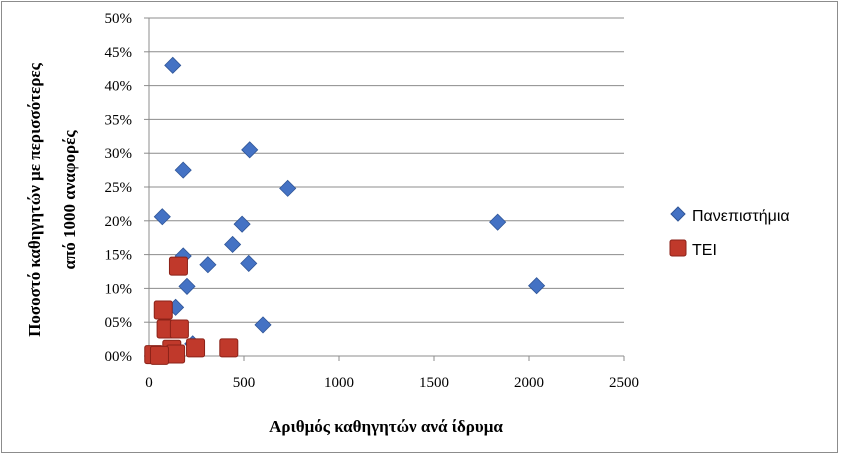  I want to click on y-tick-label: 00%, so click(119, 357).